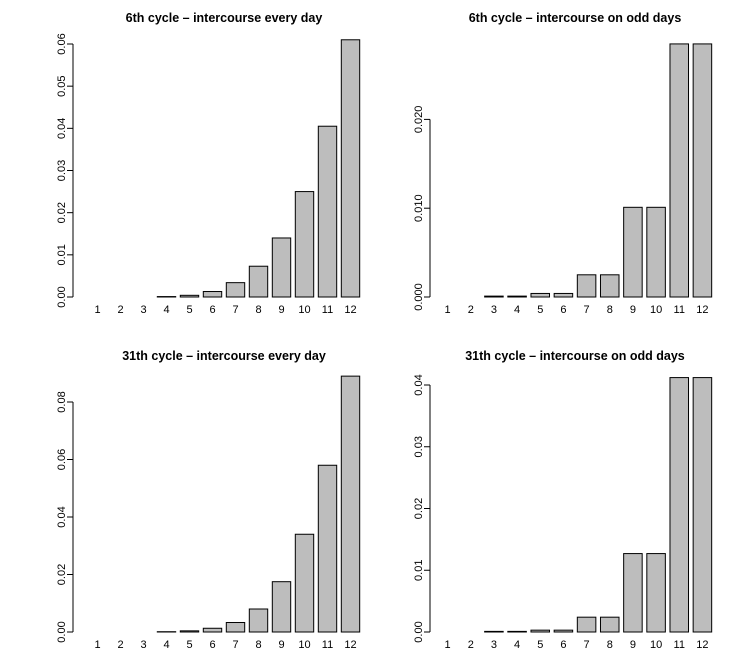 This screenshot has width=729, height=663. What do you see at coordinates (62, 85) in the screenshot?
I see `y-tick-label: 0.05` at bounding box center [62, 85].